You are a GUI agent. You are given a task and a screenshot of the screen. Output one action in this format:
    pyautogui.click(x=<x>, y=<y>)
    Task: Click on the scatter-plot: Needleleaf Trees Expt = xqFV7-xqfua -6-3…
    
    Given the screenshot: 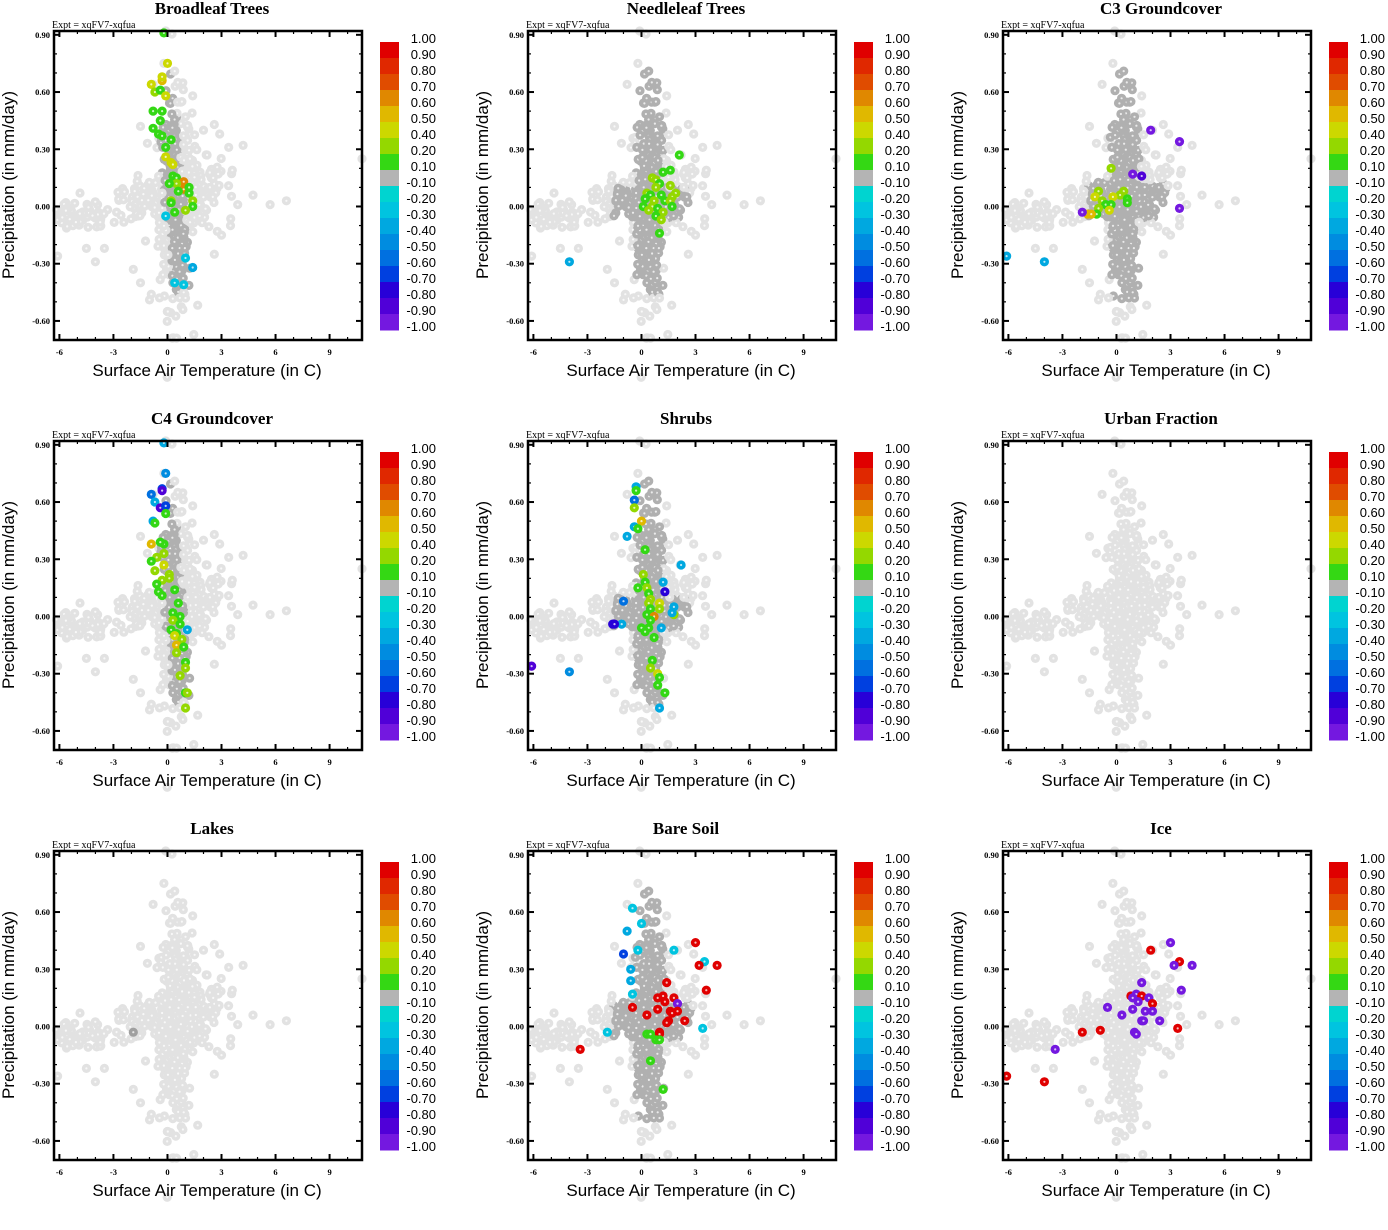 What is the action you would take?
    pyautogui.click(x=705, y=205)
    